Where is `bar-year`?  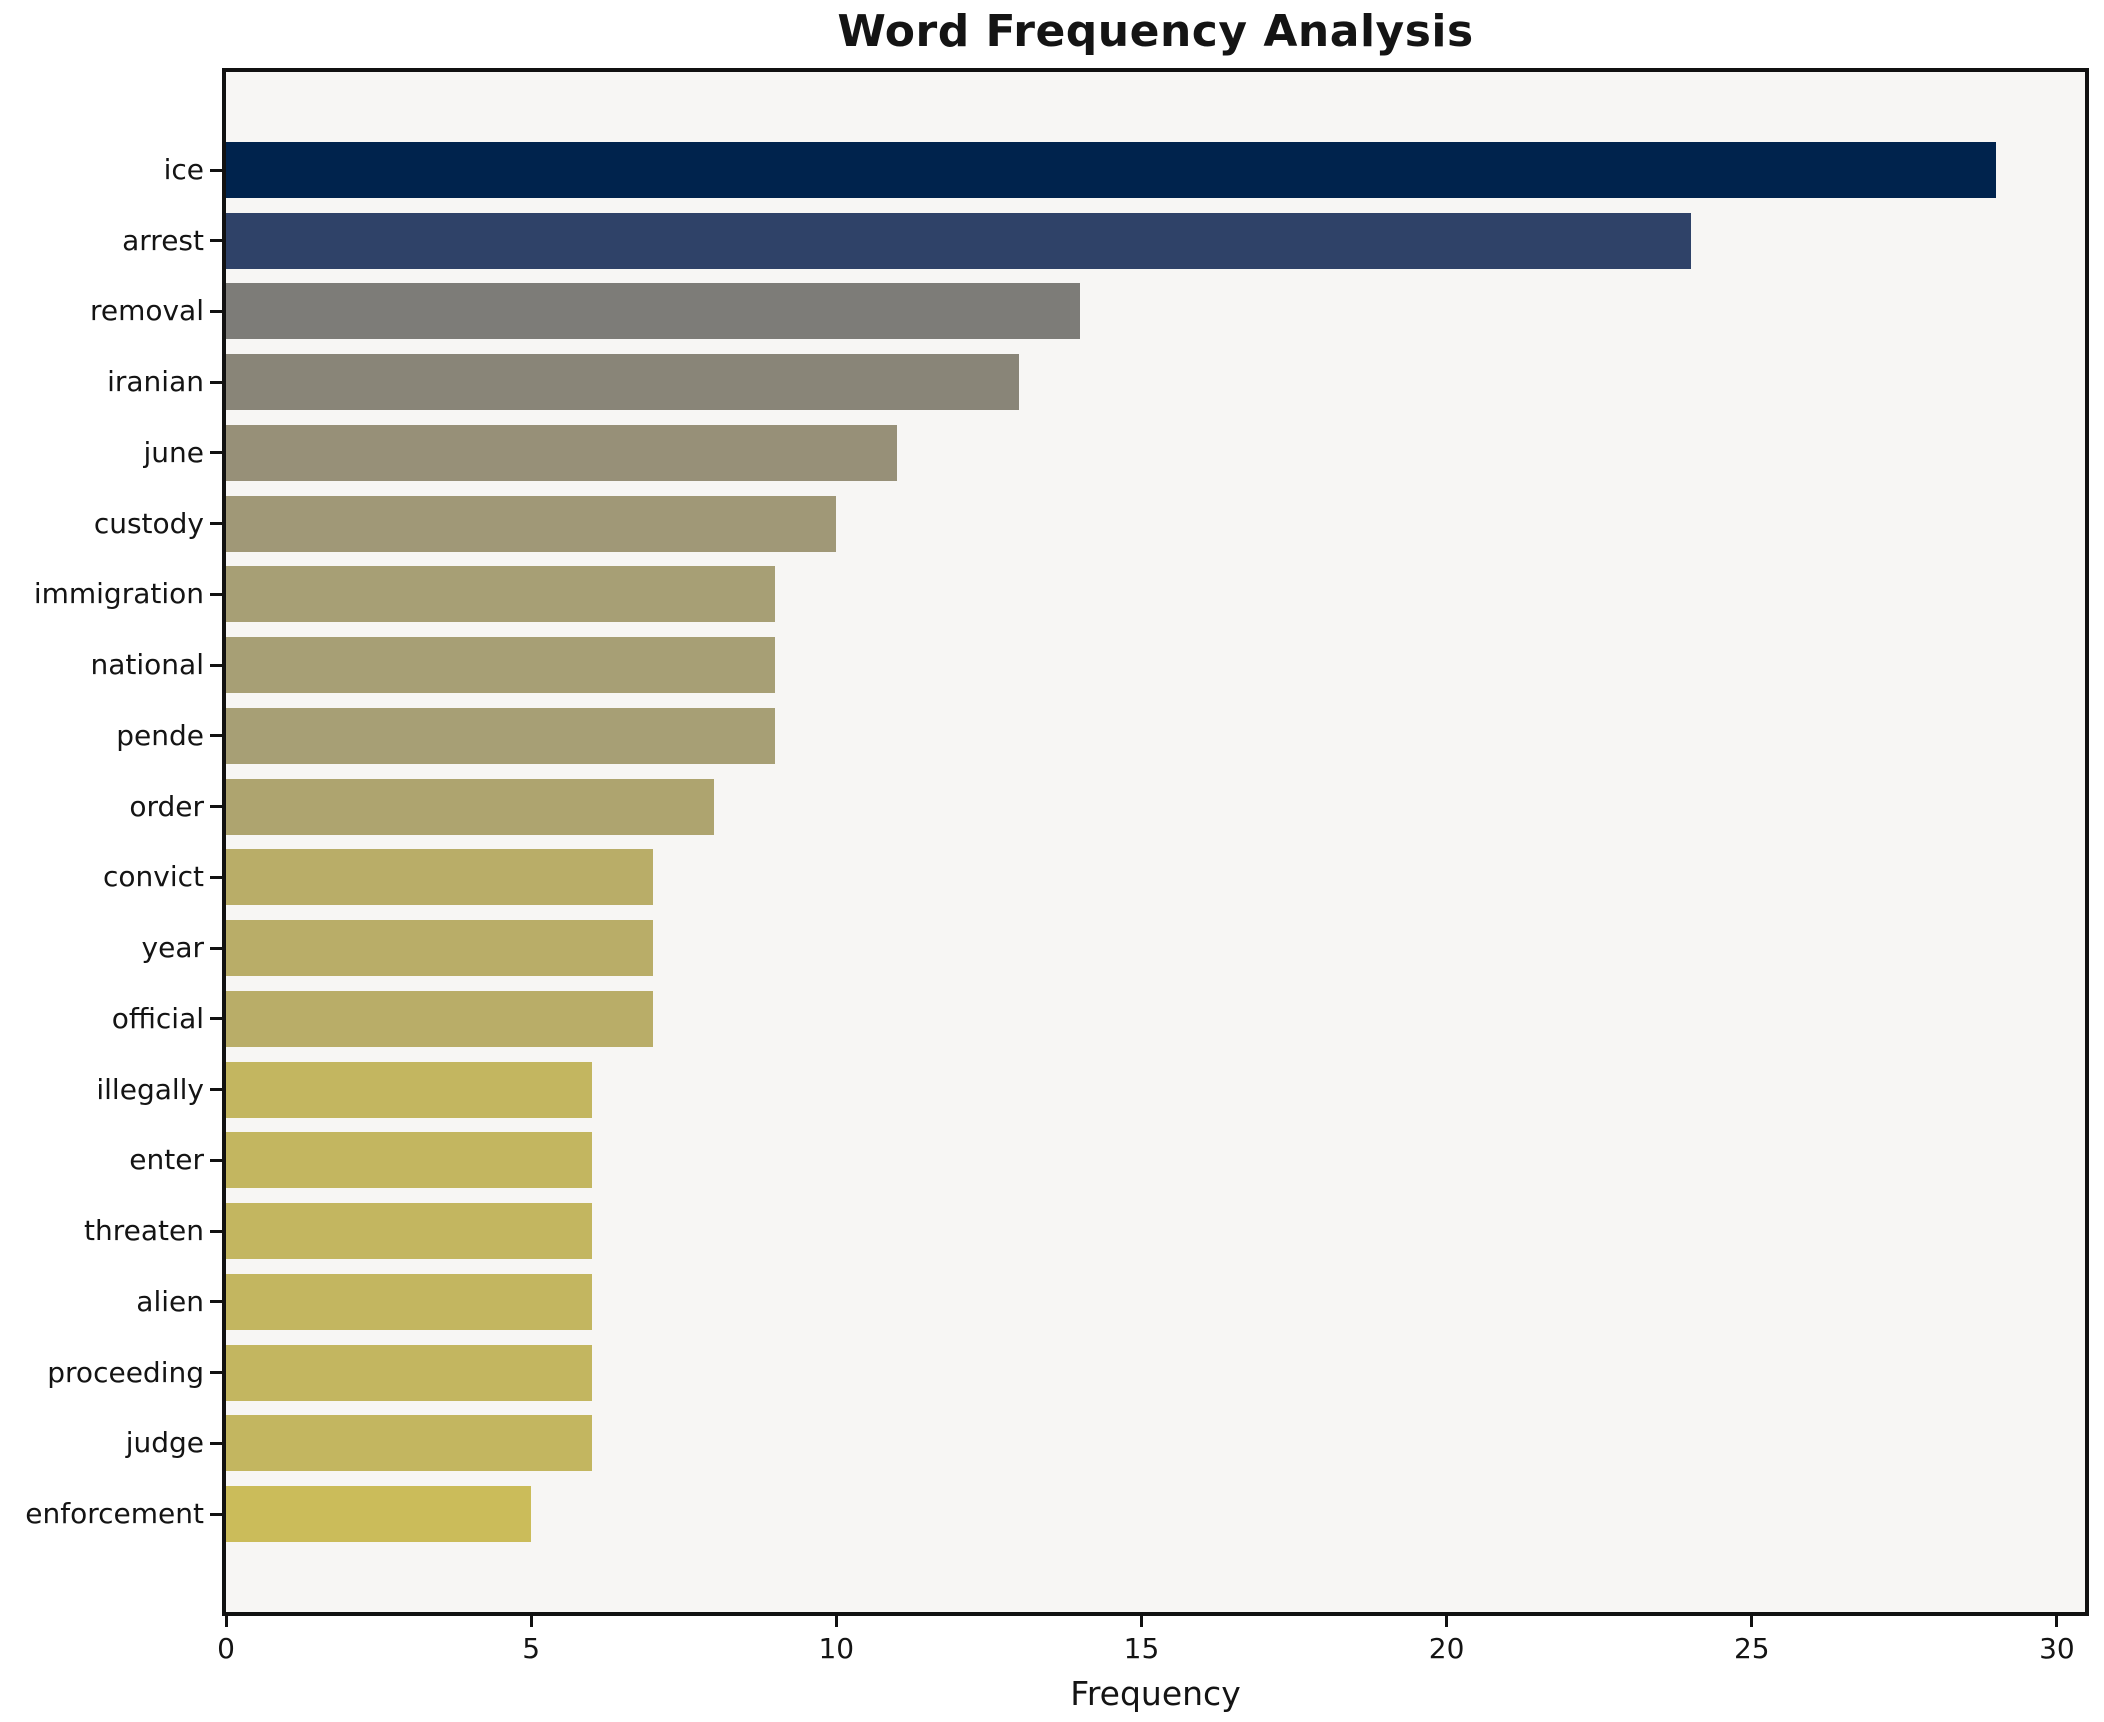
bar-year is located at coordinates (440, 948).